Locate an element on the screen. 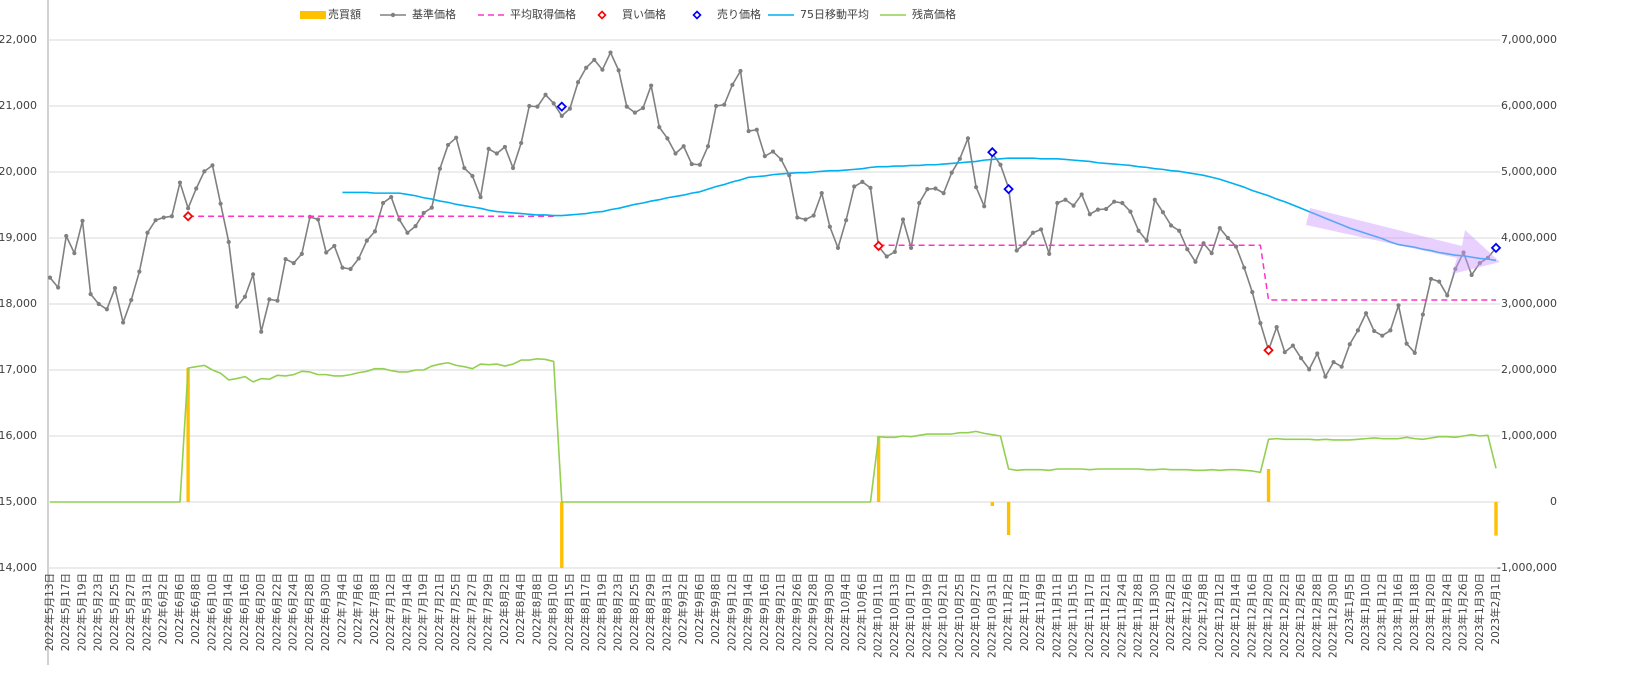 This screenshot has width=1637, height=694. x-tick-label: 2022年12月30日 is located at coordinates (1333, 615).